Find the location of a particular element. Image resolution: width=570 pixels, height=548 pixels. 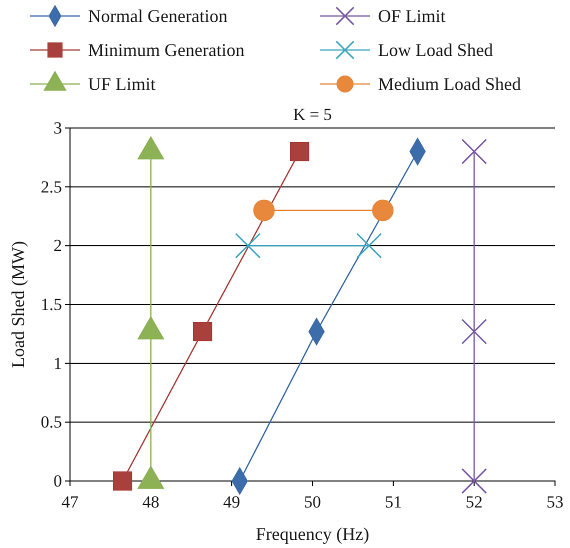

chart-title: K = 5 is located at coordinates (312, 114).